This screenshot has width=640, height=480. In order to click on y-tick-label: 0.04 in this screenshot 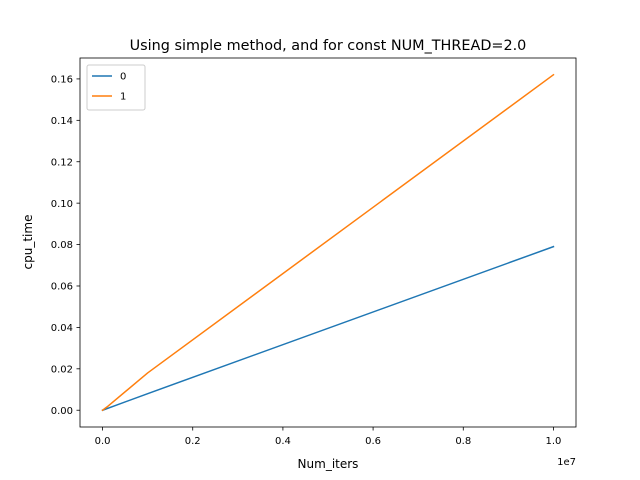, I will do `click(62, 328)`.